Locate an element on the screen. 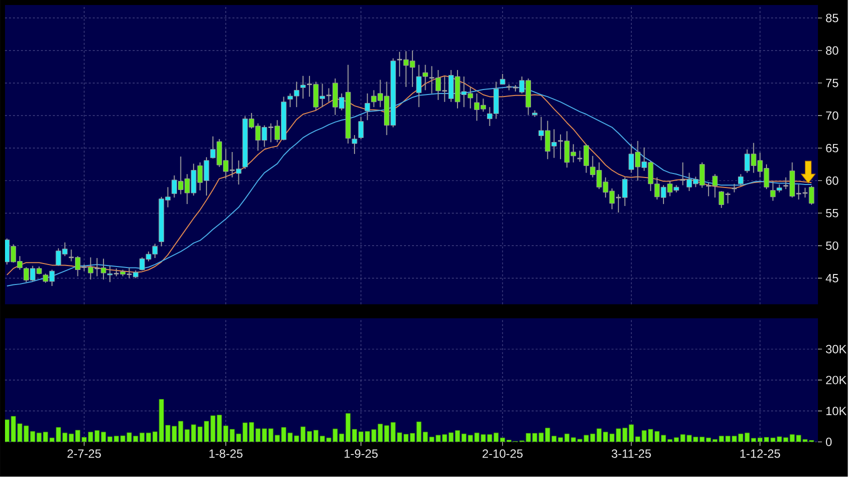  x-tick-label: 2-10-25 is located at coordinates (502, 453).